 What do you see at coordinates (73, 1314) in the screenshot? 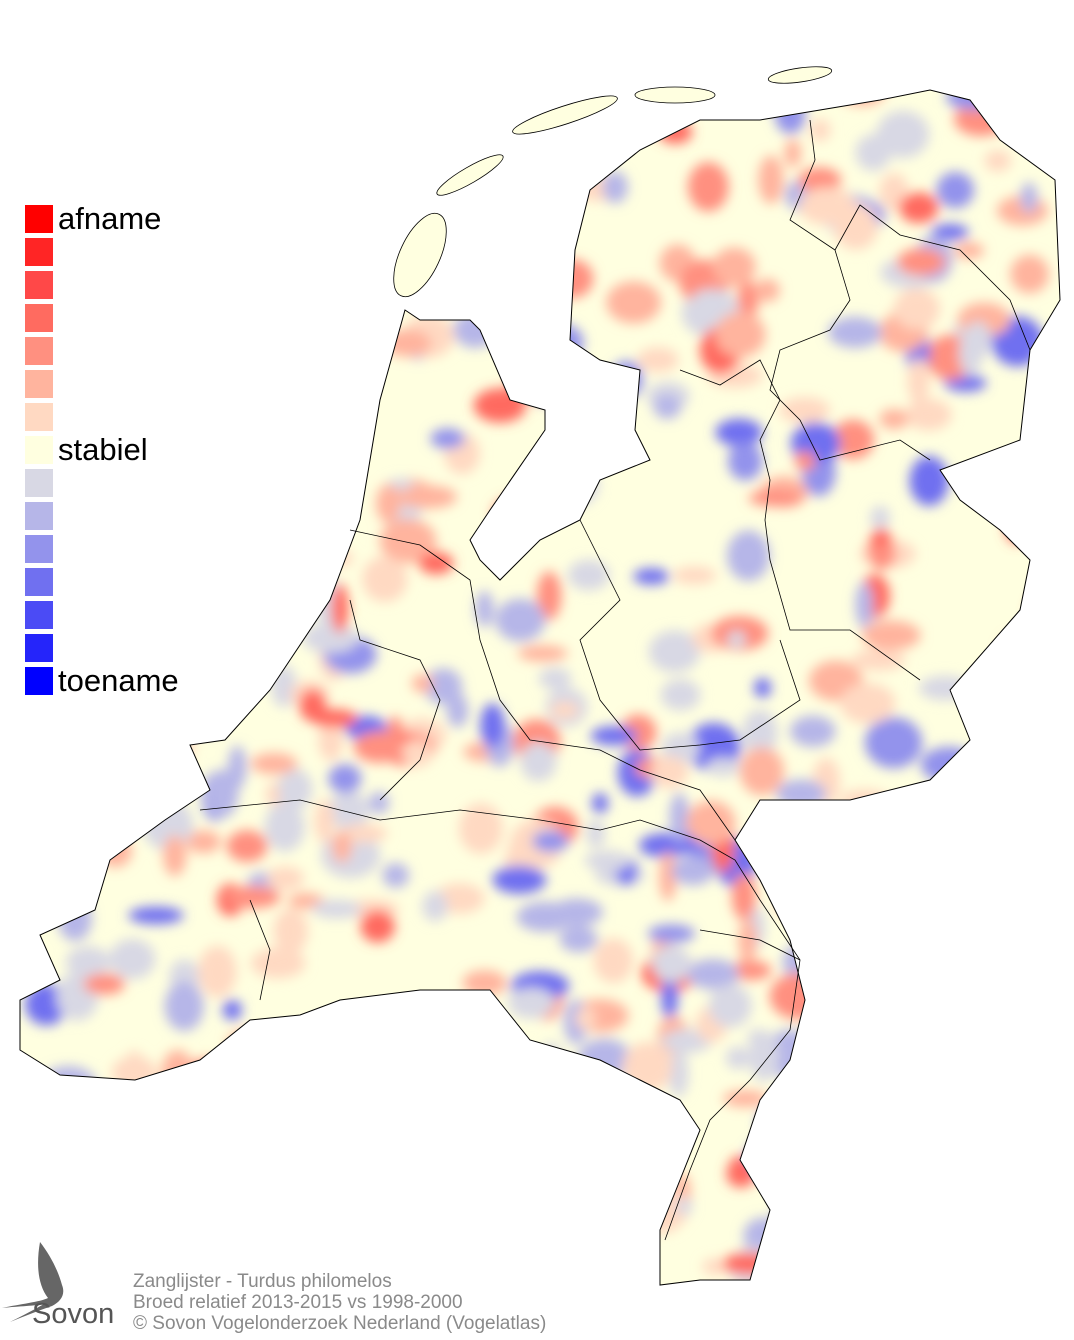
I see `logo-text: Sovon` at bounding box center [73, 1314].